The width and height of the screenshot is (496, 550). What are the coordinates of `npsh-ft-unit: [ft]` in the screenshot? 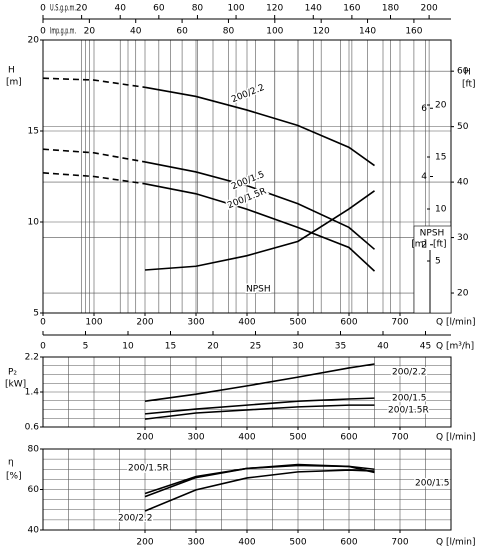 It's located at (440, 245).